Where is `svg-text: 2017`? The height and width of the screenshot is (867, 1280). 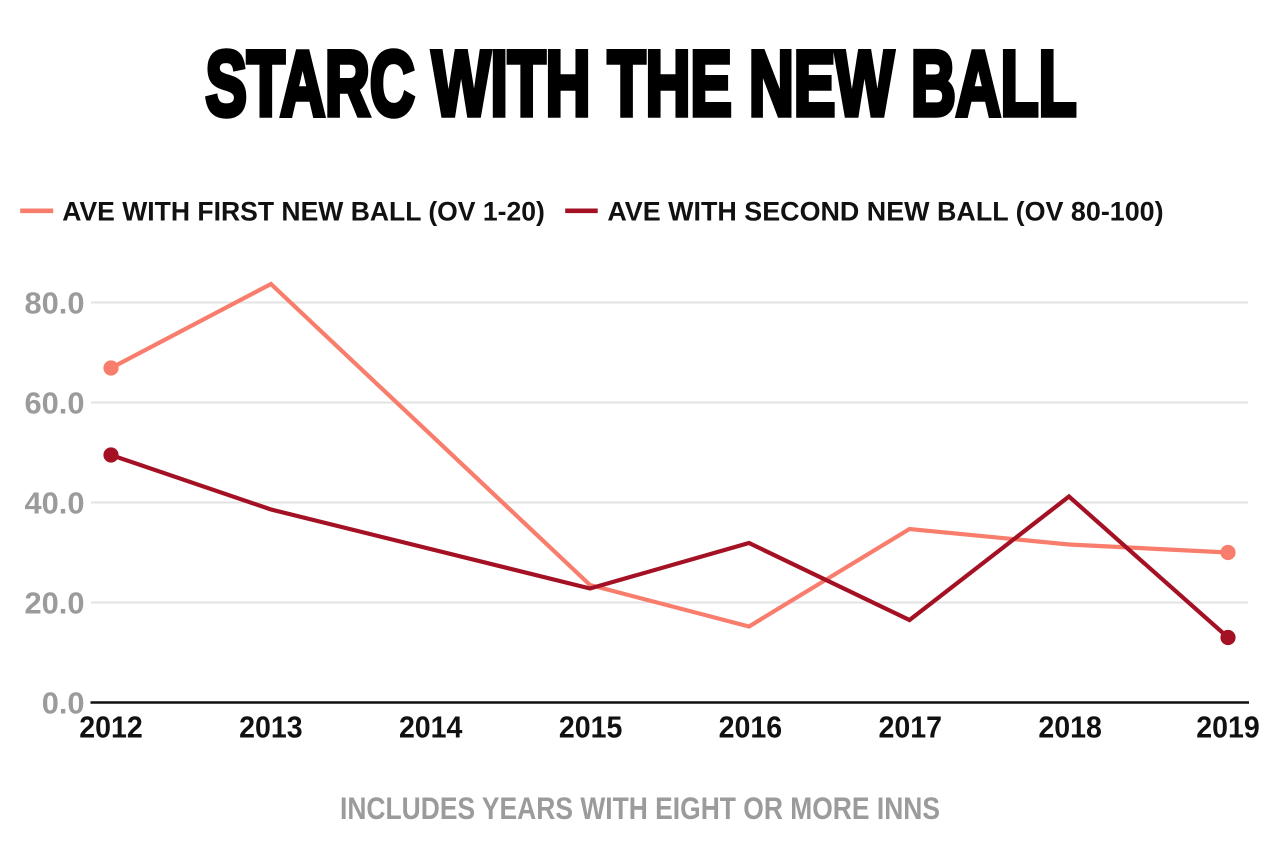 svg-text: 2017 is located at coordinates (911, 727).